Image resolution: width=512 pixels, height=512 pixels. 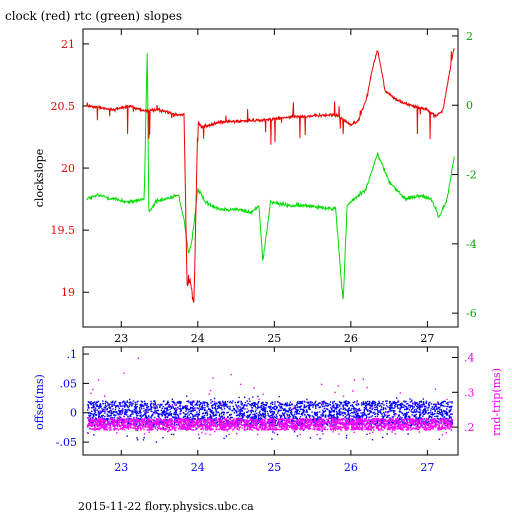 What do you see at coordinates (39, 178) in the screenshot?
I see `slope-chart-ylabel: clockslope` at bounding box center [39, 178].